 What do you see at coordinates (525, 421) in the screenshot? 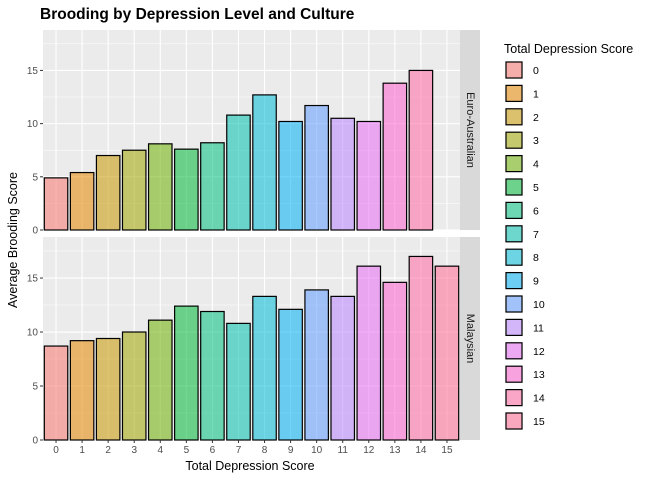
I see `legend-item: 15` at bounding box center [525, 421].